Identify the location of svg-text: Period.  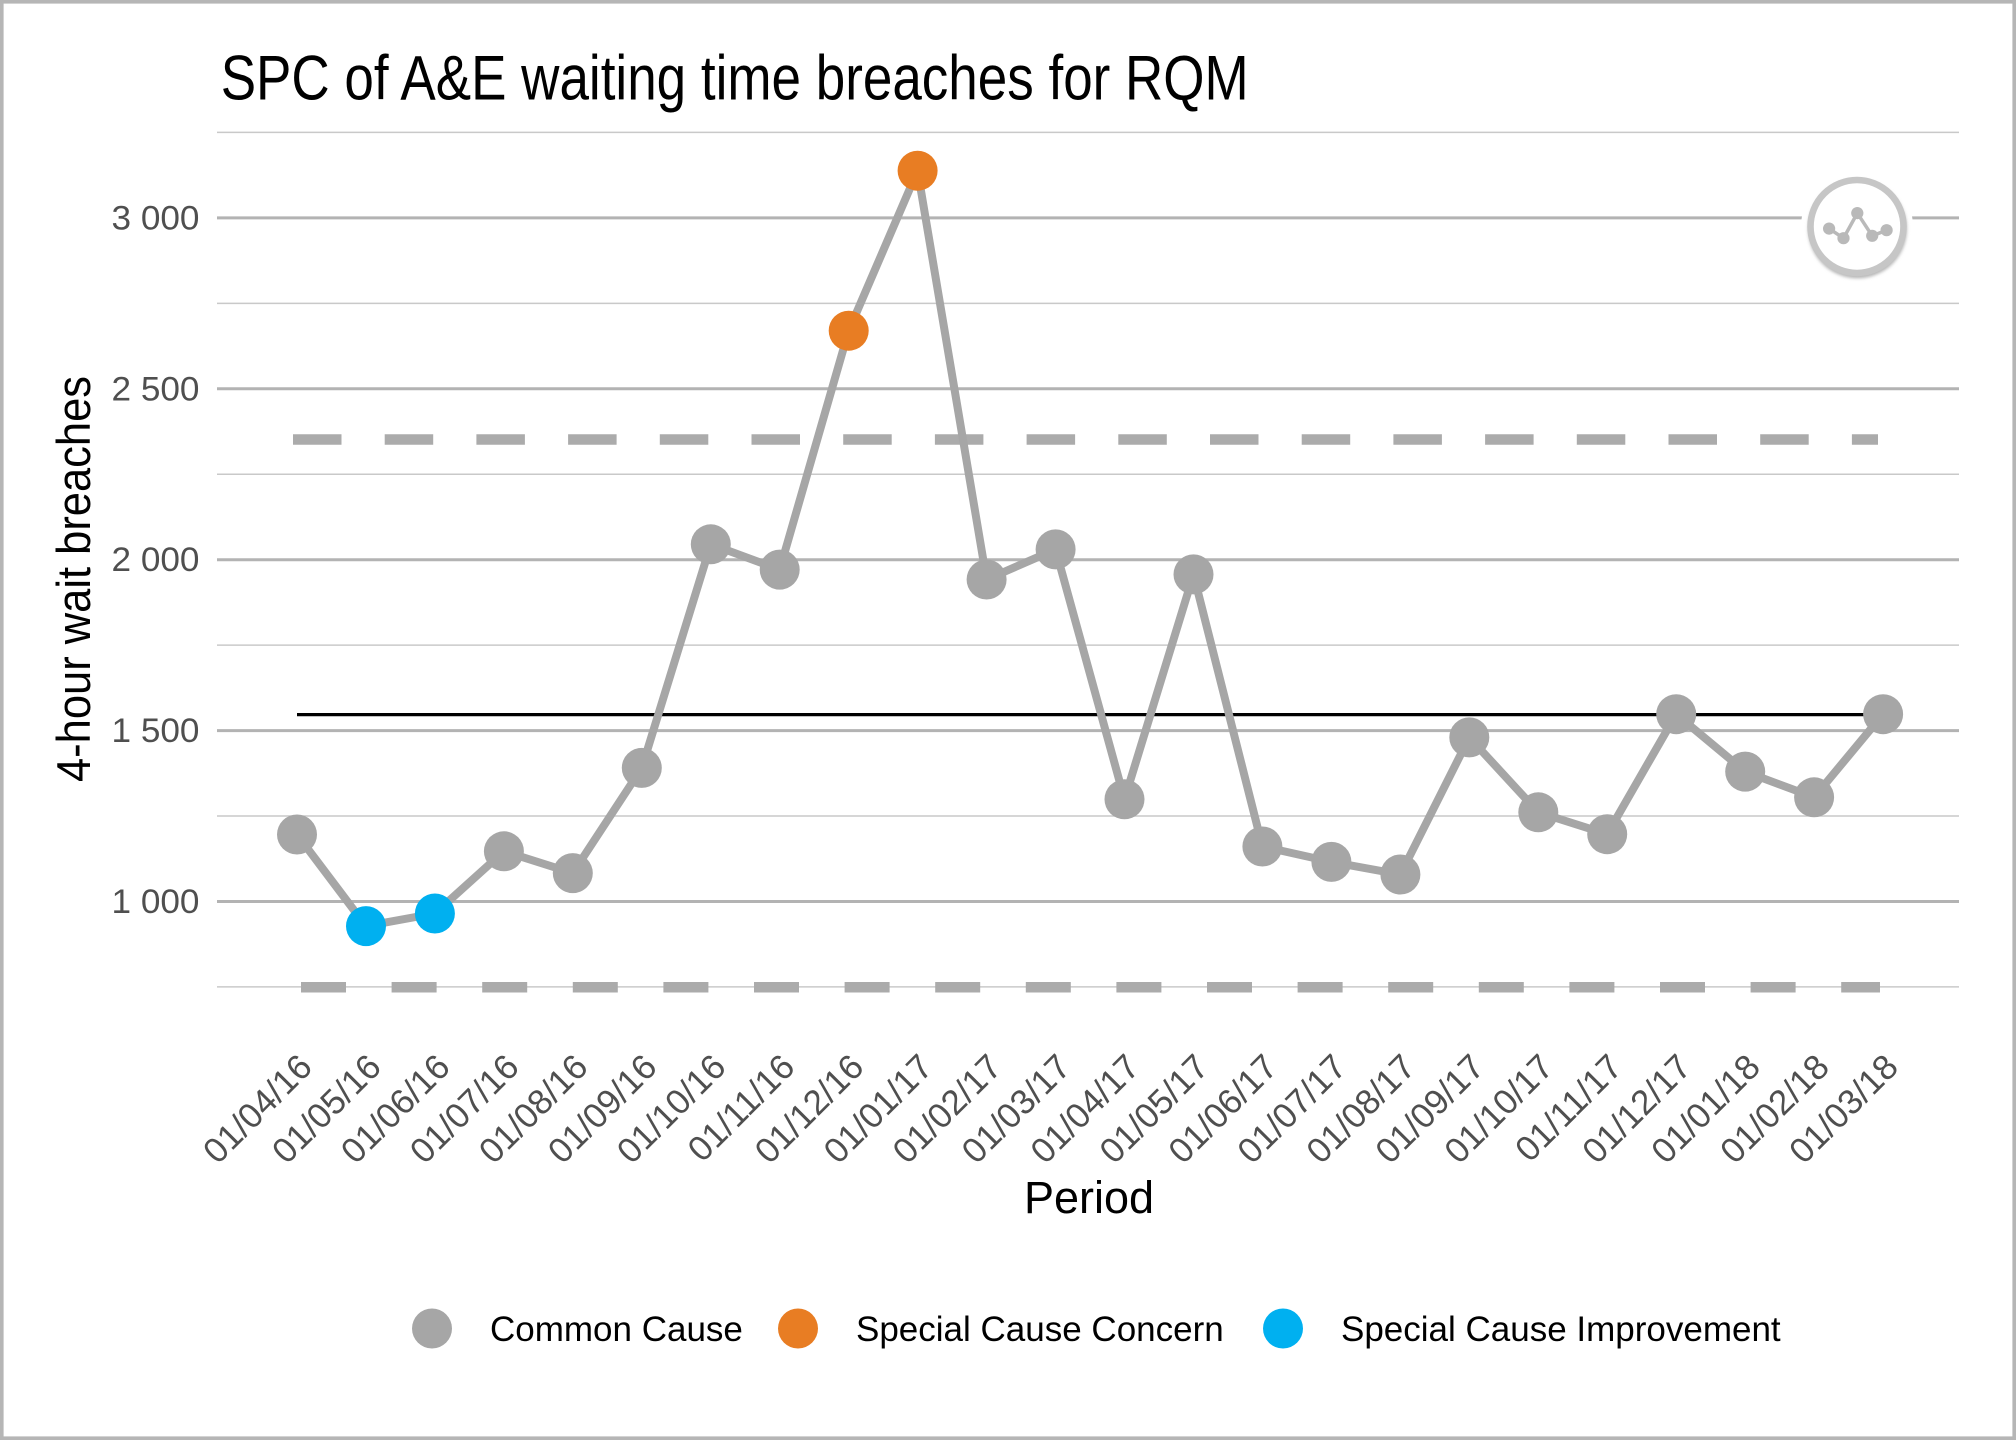
(1089, 1197).